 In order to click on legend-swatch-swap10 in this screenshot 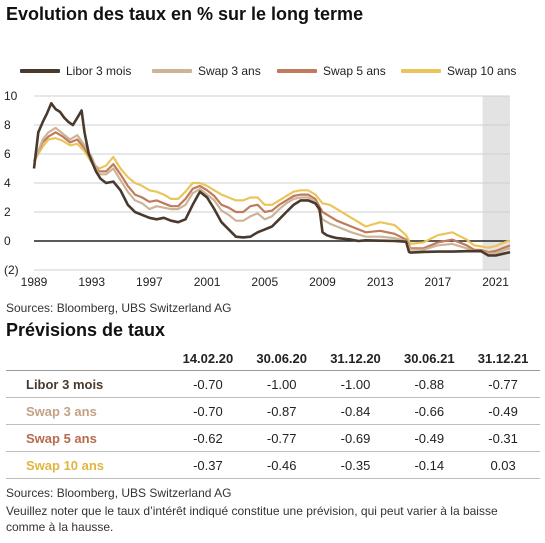, I will do `click(421, 71)`.